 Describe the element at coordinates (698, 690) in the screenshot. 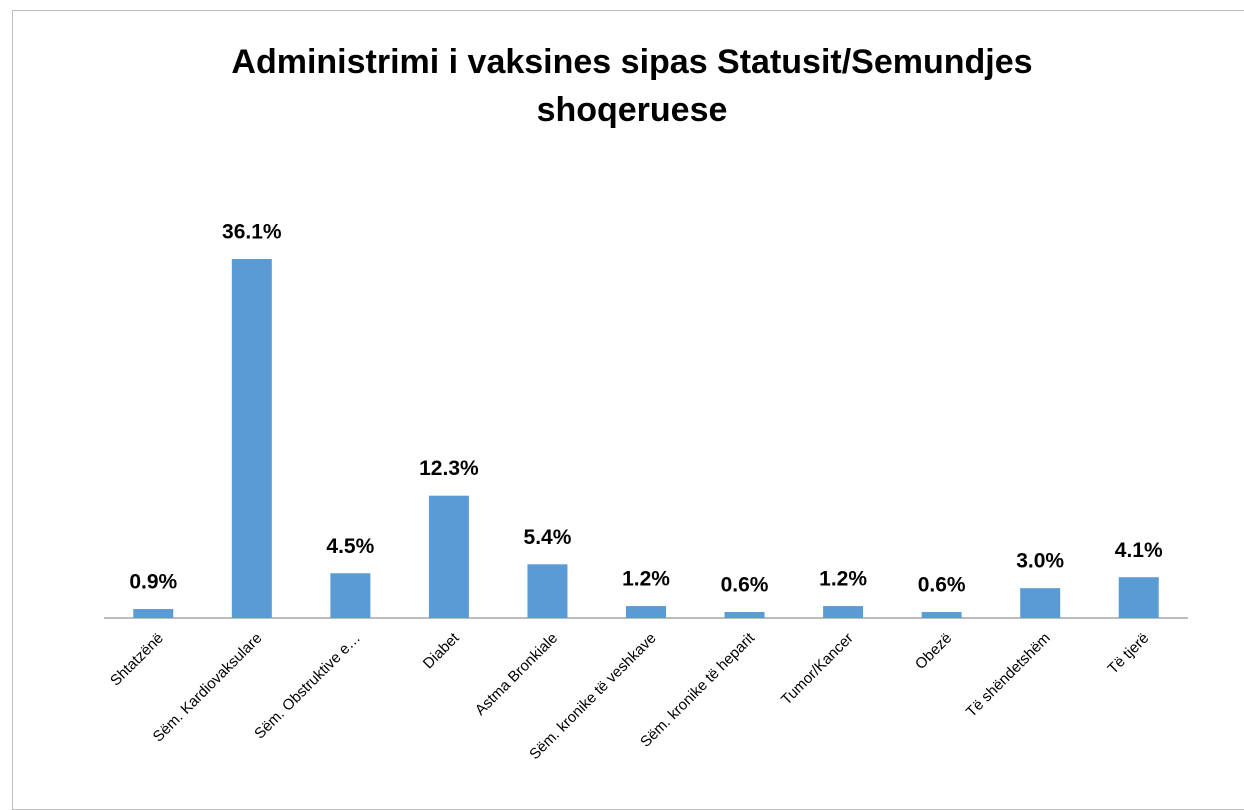

I see `x-tick-label: Sëm. kronike të heparit` at that location.